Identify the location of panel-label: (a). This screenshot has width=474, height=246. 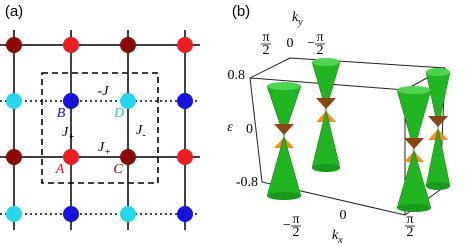
(14, 11).